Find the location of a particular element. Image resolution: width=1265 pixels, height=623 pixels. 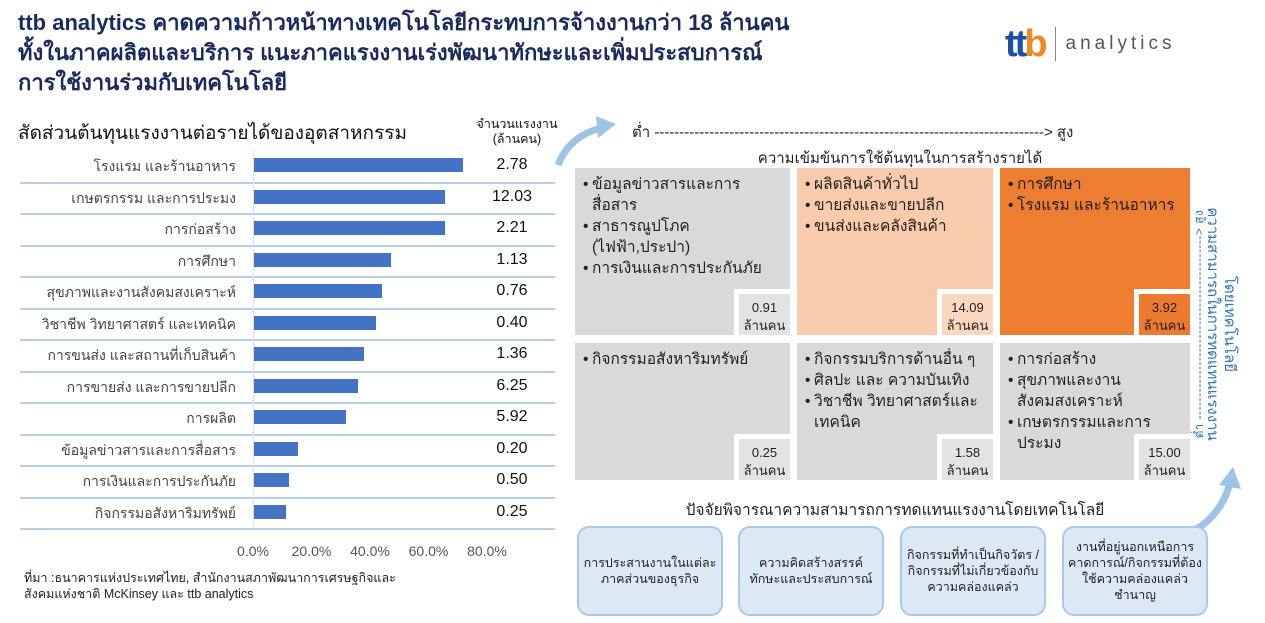

category-label: การผลิต is located at coordinates (211, 418).